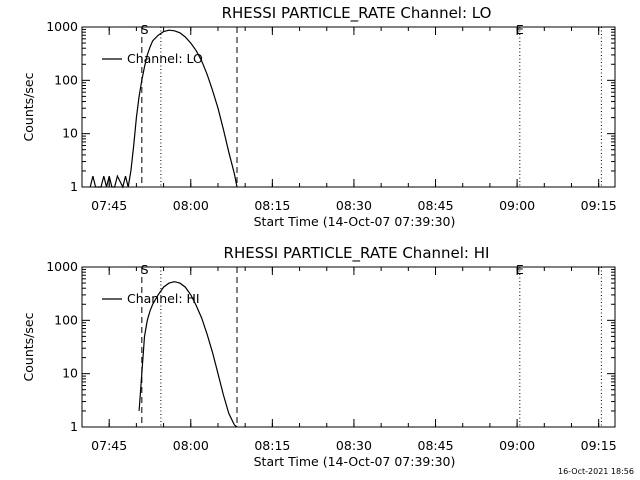 This screenshot has width=640, height=480. I want to click on footer-timestamp: 16-Oct-2021 18:56, so click(596, 471).